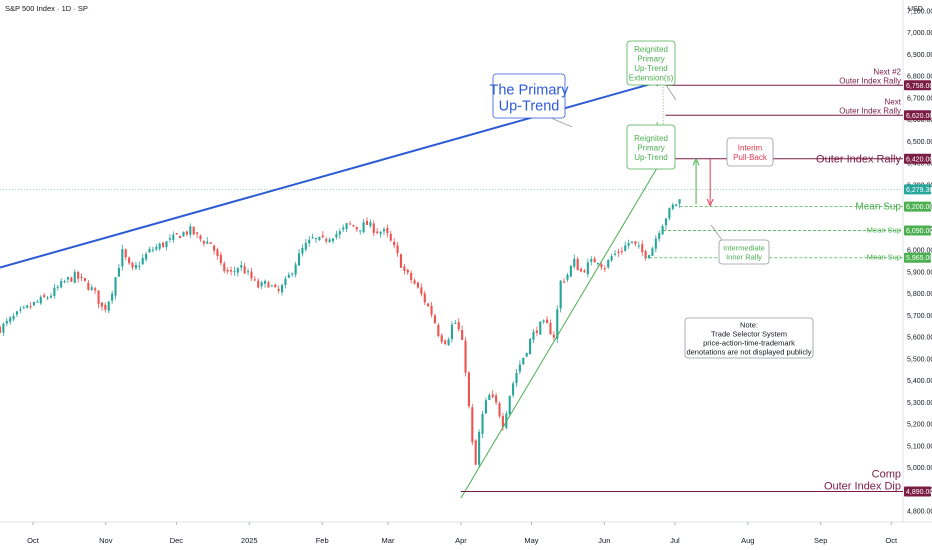  I want to click on reignited-callout-text: Reignited, so click(651, 138).